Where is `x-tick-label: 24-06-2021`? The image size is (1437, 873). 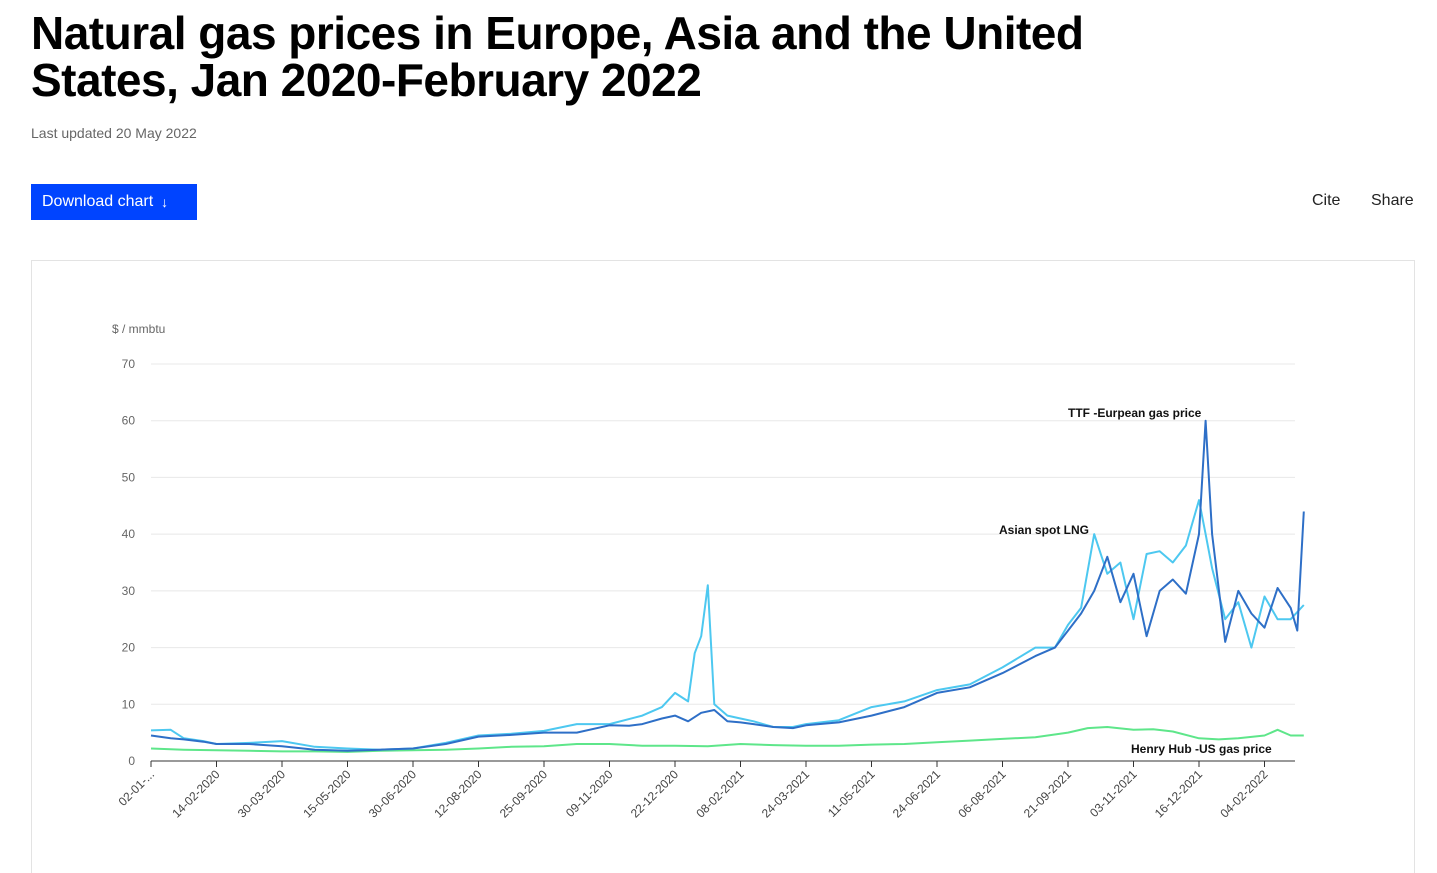
x-tick-label: 24-06-2021 is located at coordinates (917, 794).